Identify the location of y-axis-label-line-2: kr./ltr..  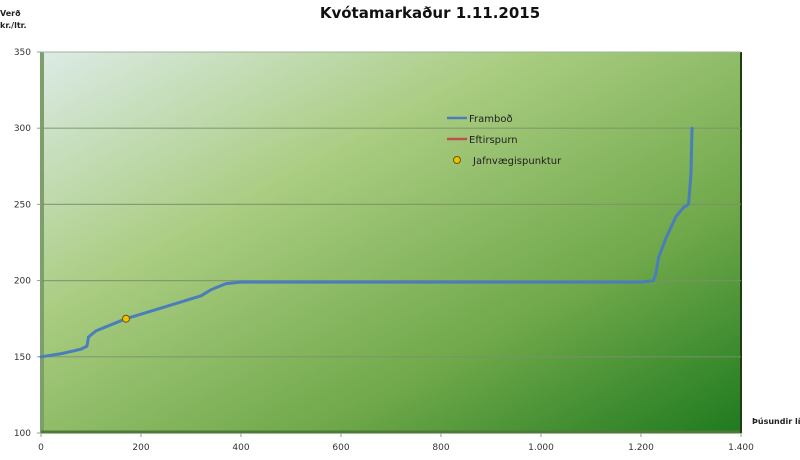
(13, 25).